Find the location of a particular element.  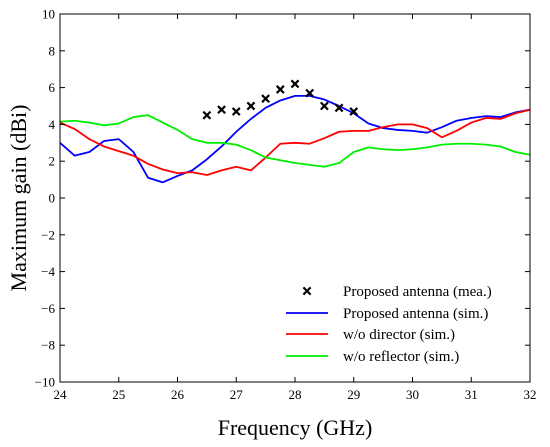

legend-label: Proposed antenna (mea.) is located at coordinates (417, 292).